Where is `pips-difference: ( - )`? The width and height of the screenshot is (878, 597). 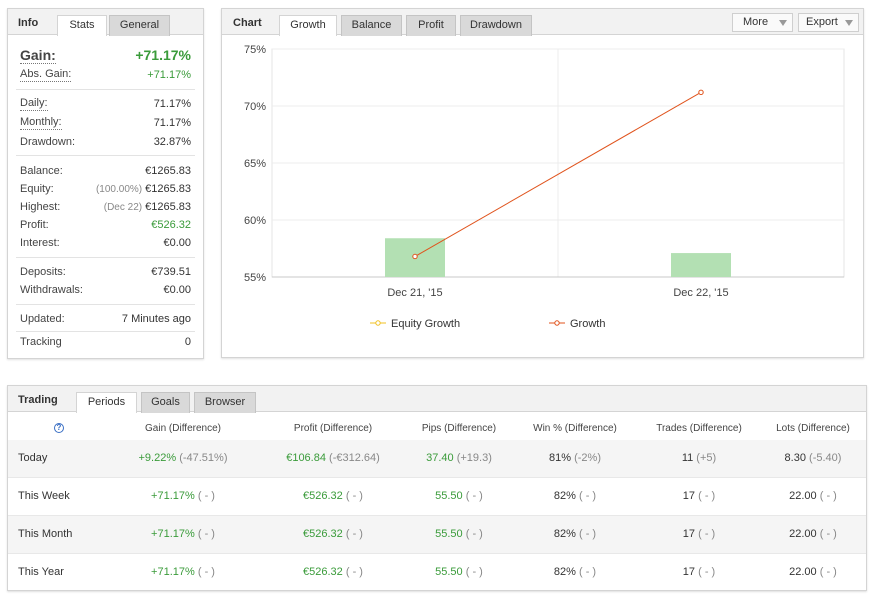
pips-difference: ( - ) is located at coordinates (474, 572).